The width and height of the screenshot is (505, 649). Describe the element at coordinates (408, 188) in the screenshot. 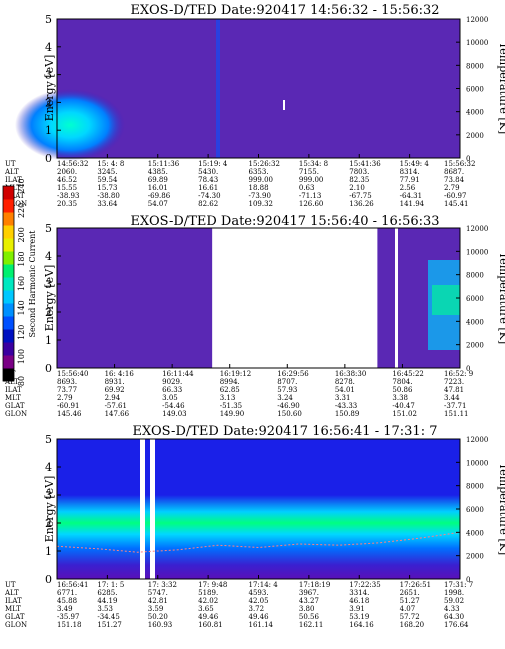

I see `table-cell: 2.56` at that location.